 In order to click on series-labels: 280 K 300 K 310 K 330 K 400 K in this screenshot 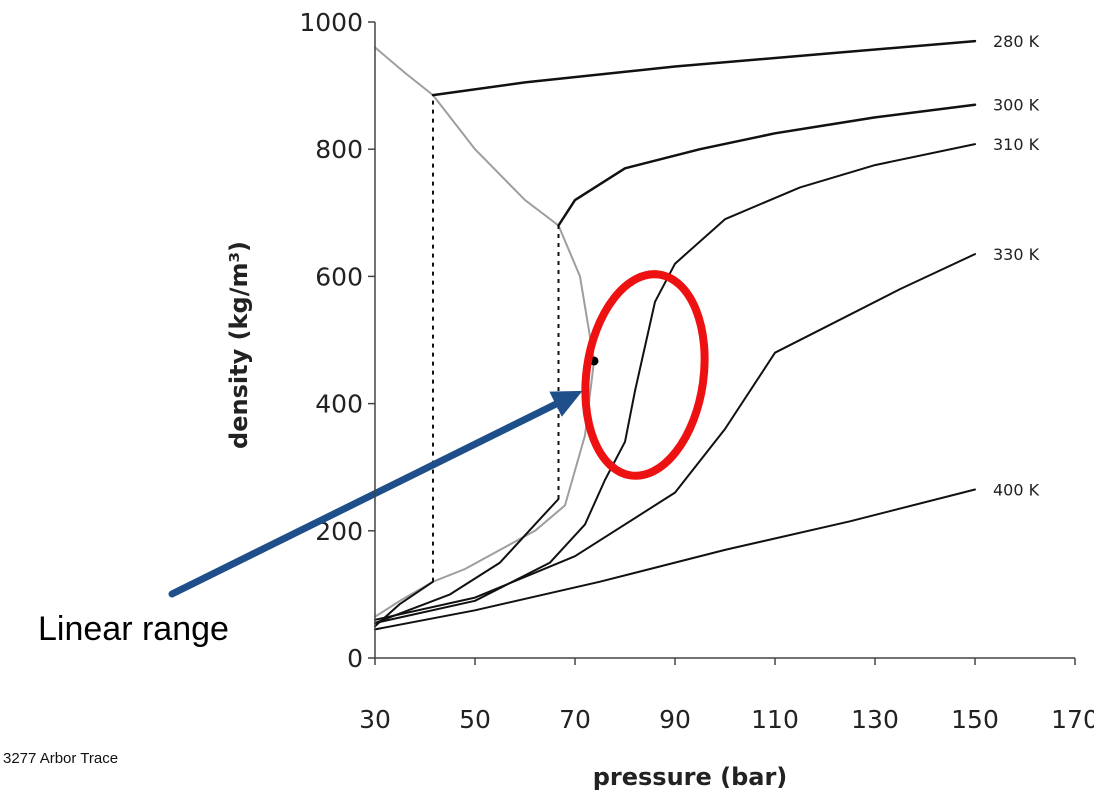, I will do `click(1016, 265)`.